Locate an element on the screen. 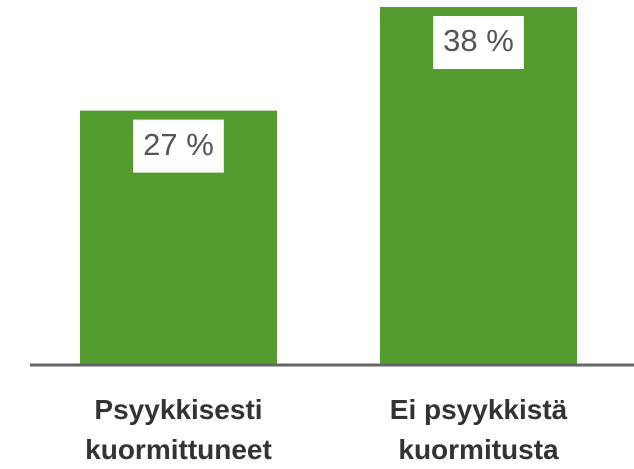  value-label: 27 % is located at coordinates (178, 144).